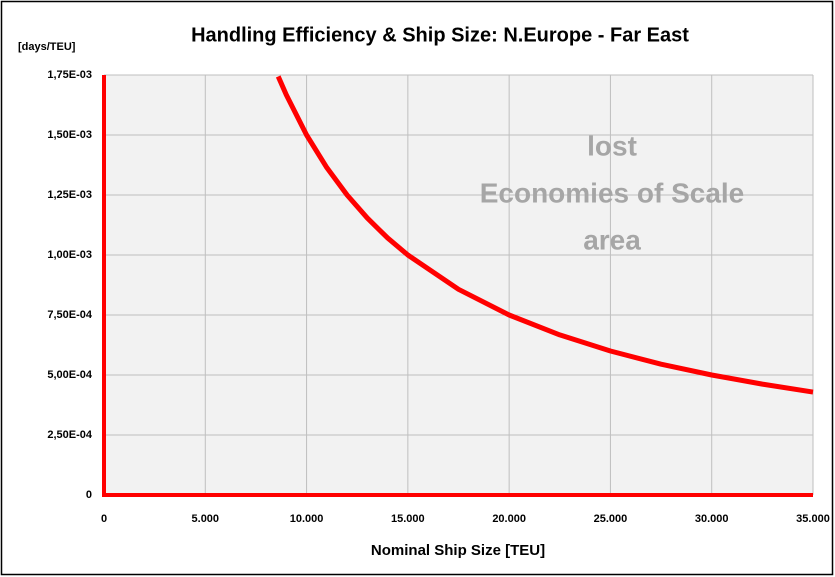  Describe the element at coordinates (307, 519) in the screenshot. I see `x-tick-label: 10.000` at that location.